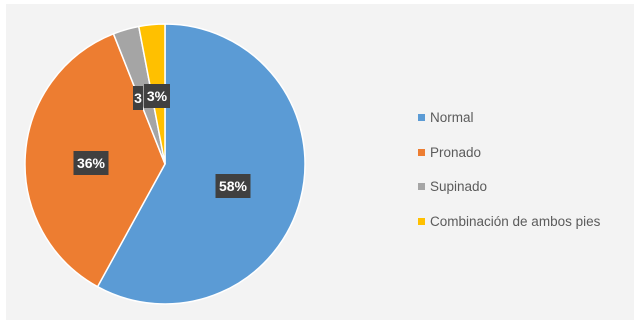  I want to click on legend-item-normal: Normal, so click(509, 117).